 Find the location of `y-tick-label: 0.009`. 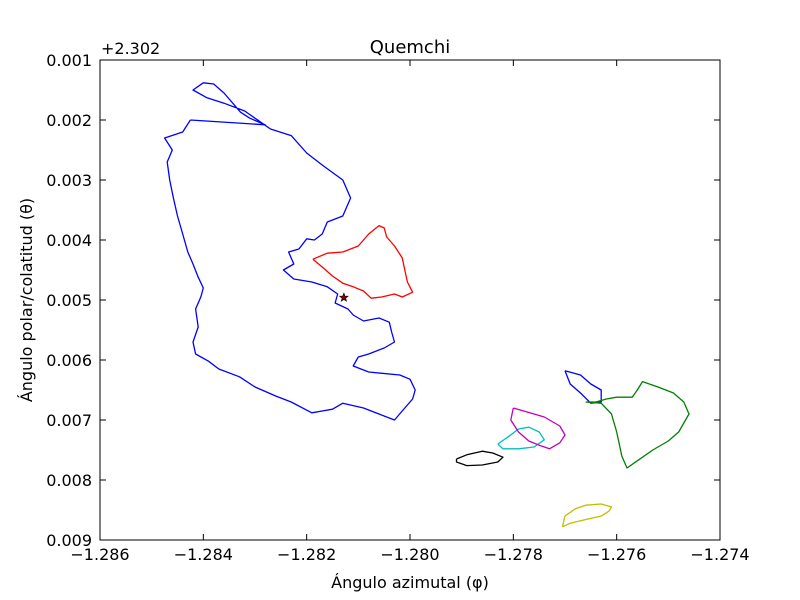

y-tick-label: 0.009 is located at coordinates (69, 540).